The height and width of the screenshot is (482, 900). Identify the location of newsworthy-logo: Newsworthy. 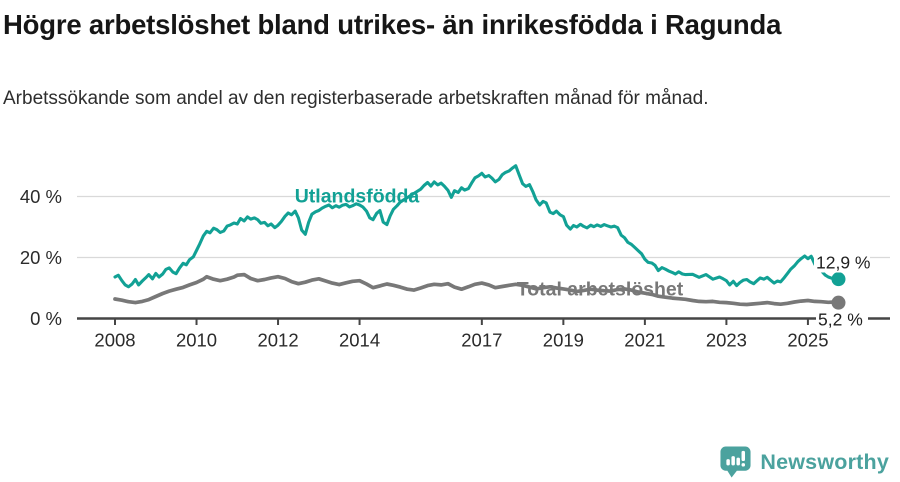
(804, 462).